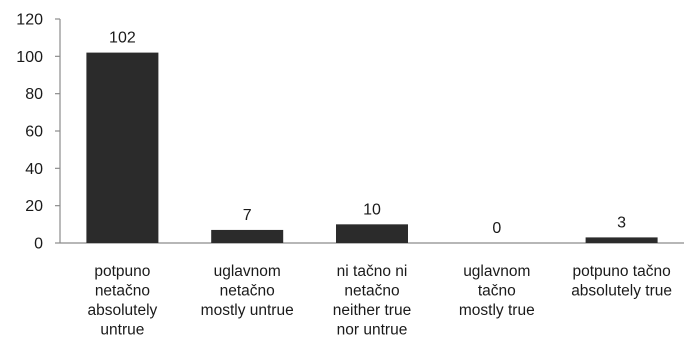 This screenshot has height=339, width=684. Describe the element at coordinates (372, 330) in the screenshot. I see `category-label-line: nor untrue` at that location.